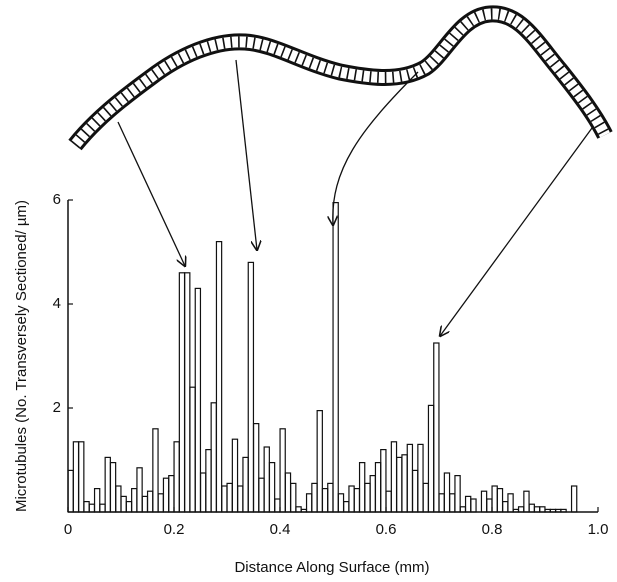 The image size is (617, 582). Describe the element at coordinates (57, 303) in the screenshot. I see `y-tick-label: 4` at that location.